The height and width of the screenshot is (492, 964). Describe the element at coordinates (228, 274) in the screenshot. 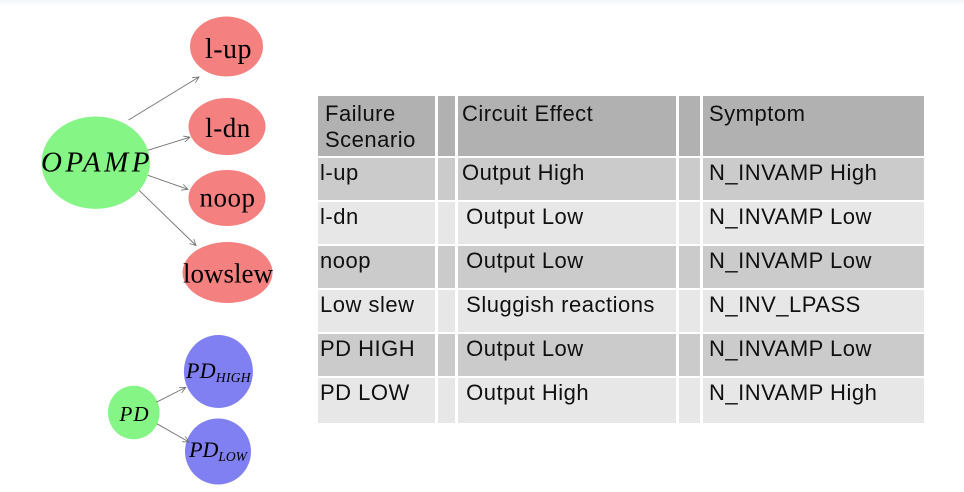

I see `svg-text: lowslew` at that location.